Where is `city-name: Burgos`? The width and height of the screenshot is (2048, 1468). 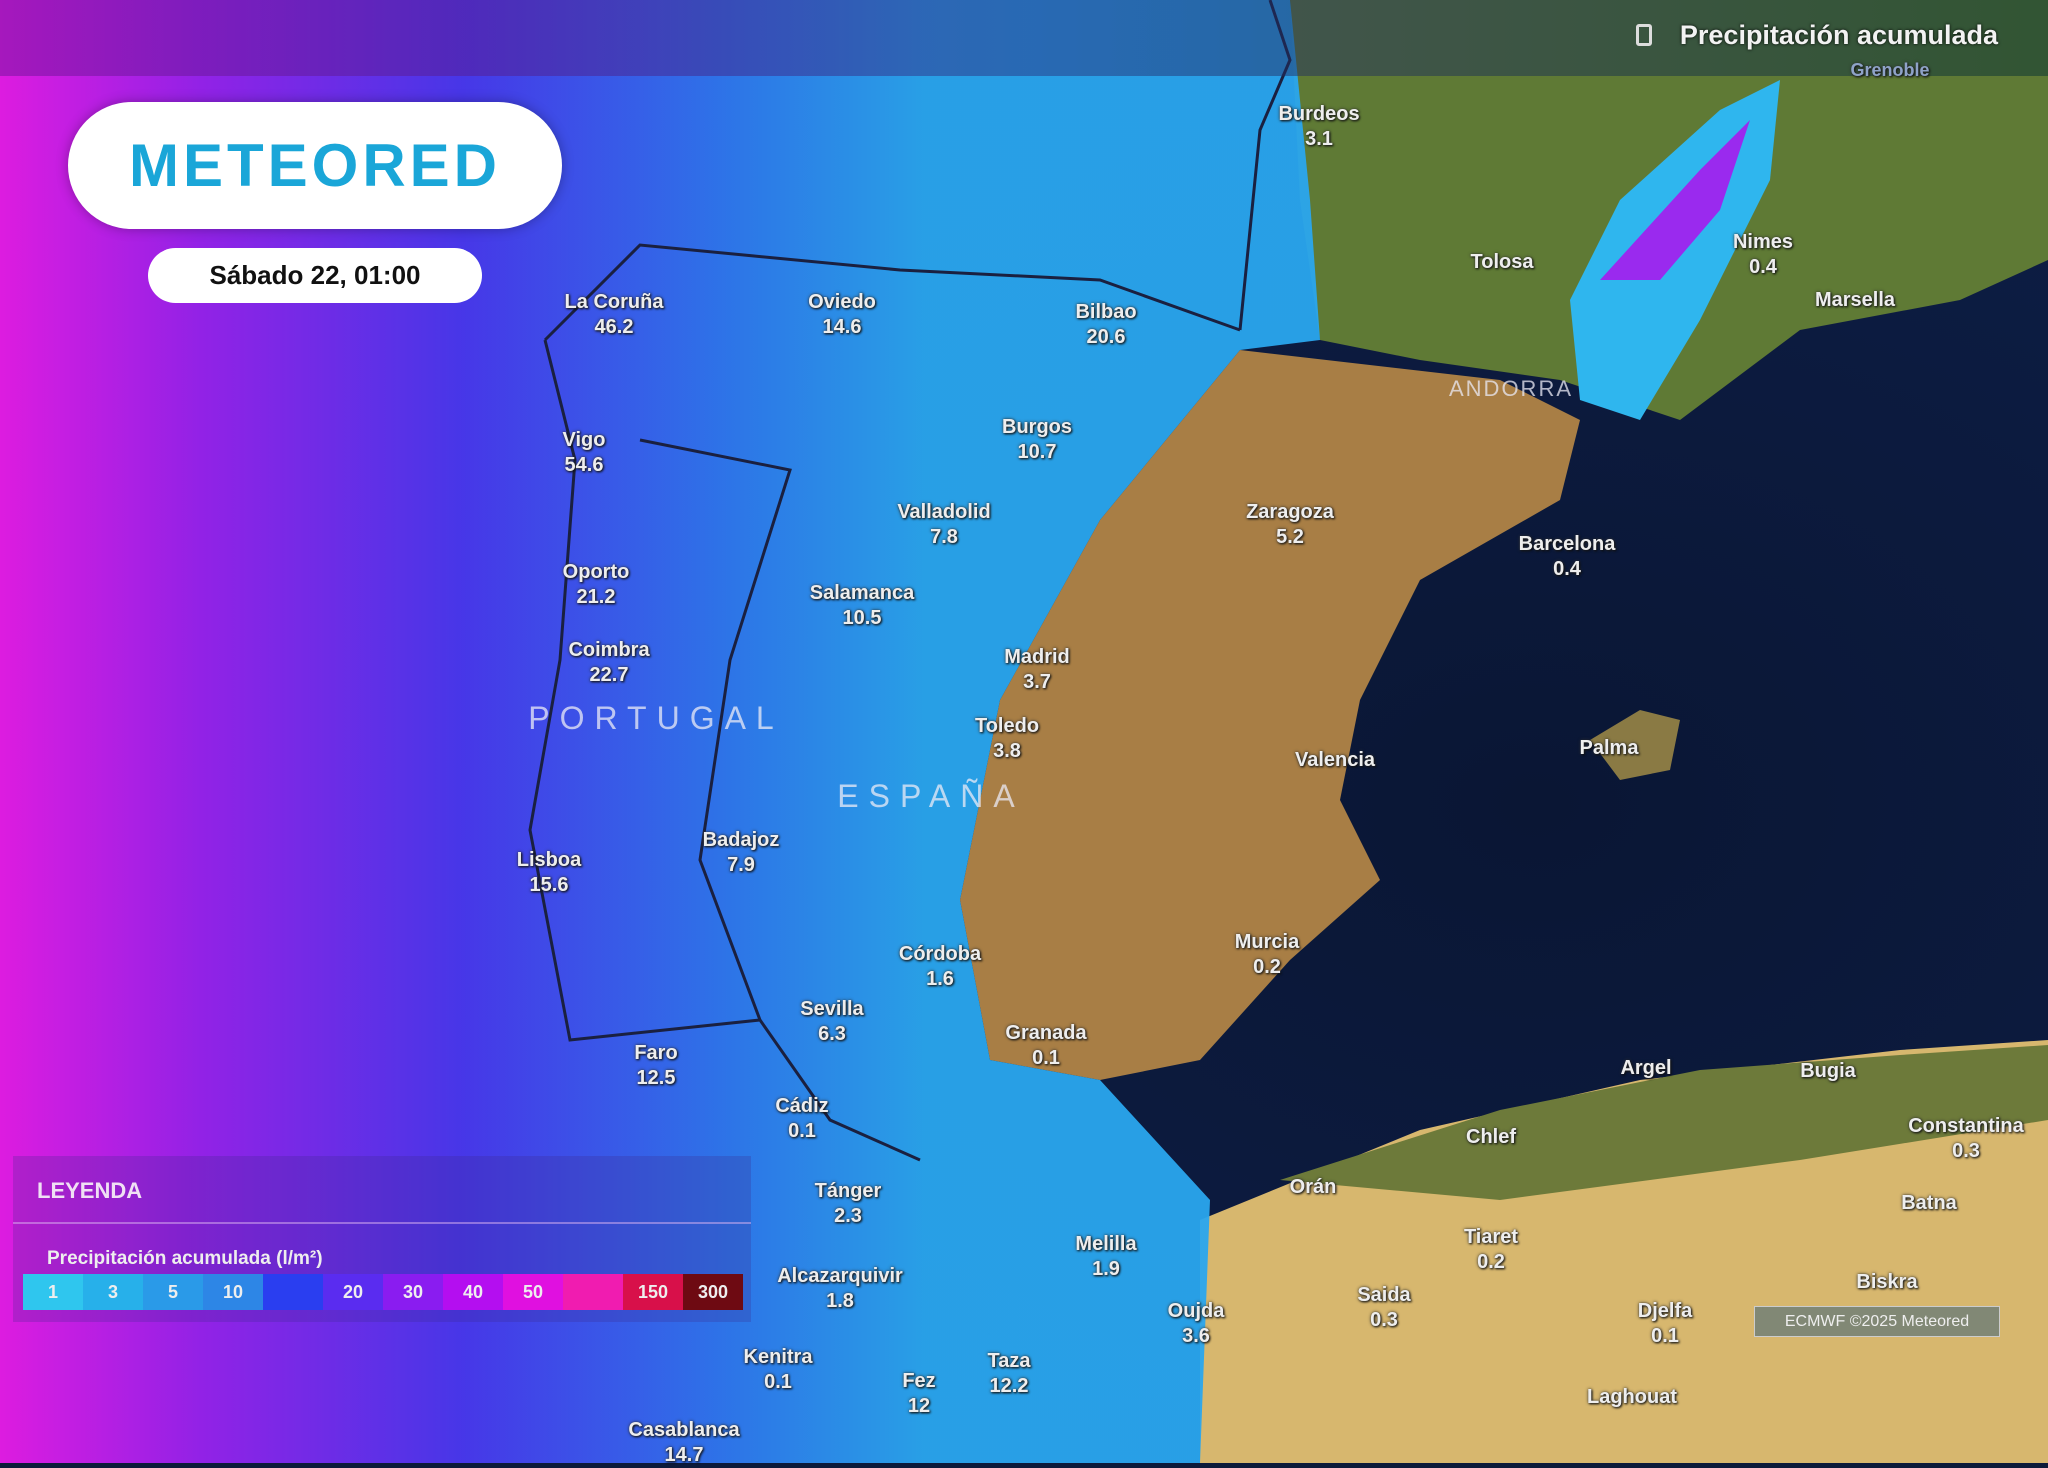 city-name: Burgos is located at coordinates (1037, 427).